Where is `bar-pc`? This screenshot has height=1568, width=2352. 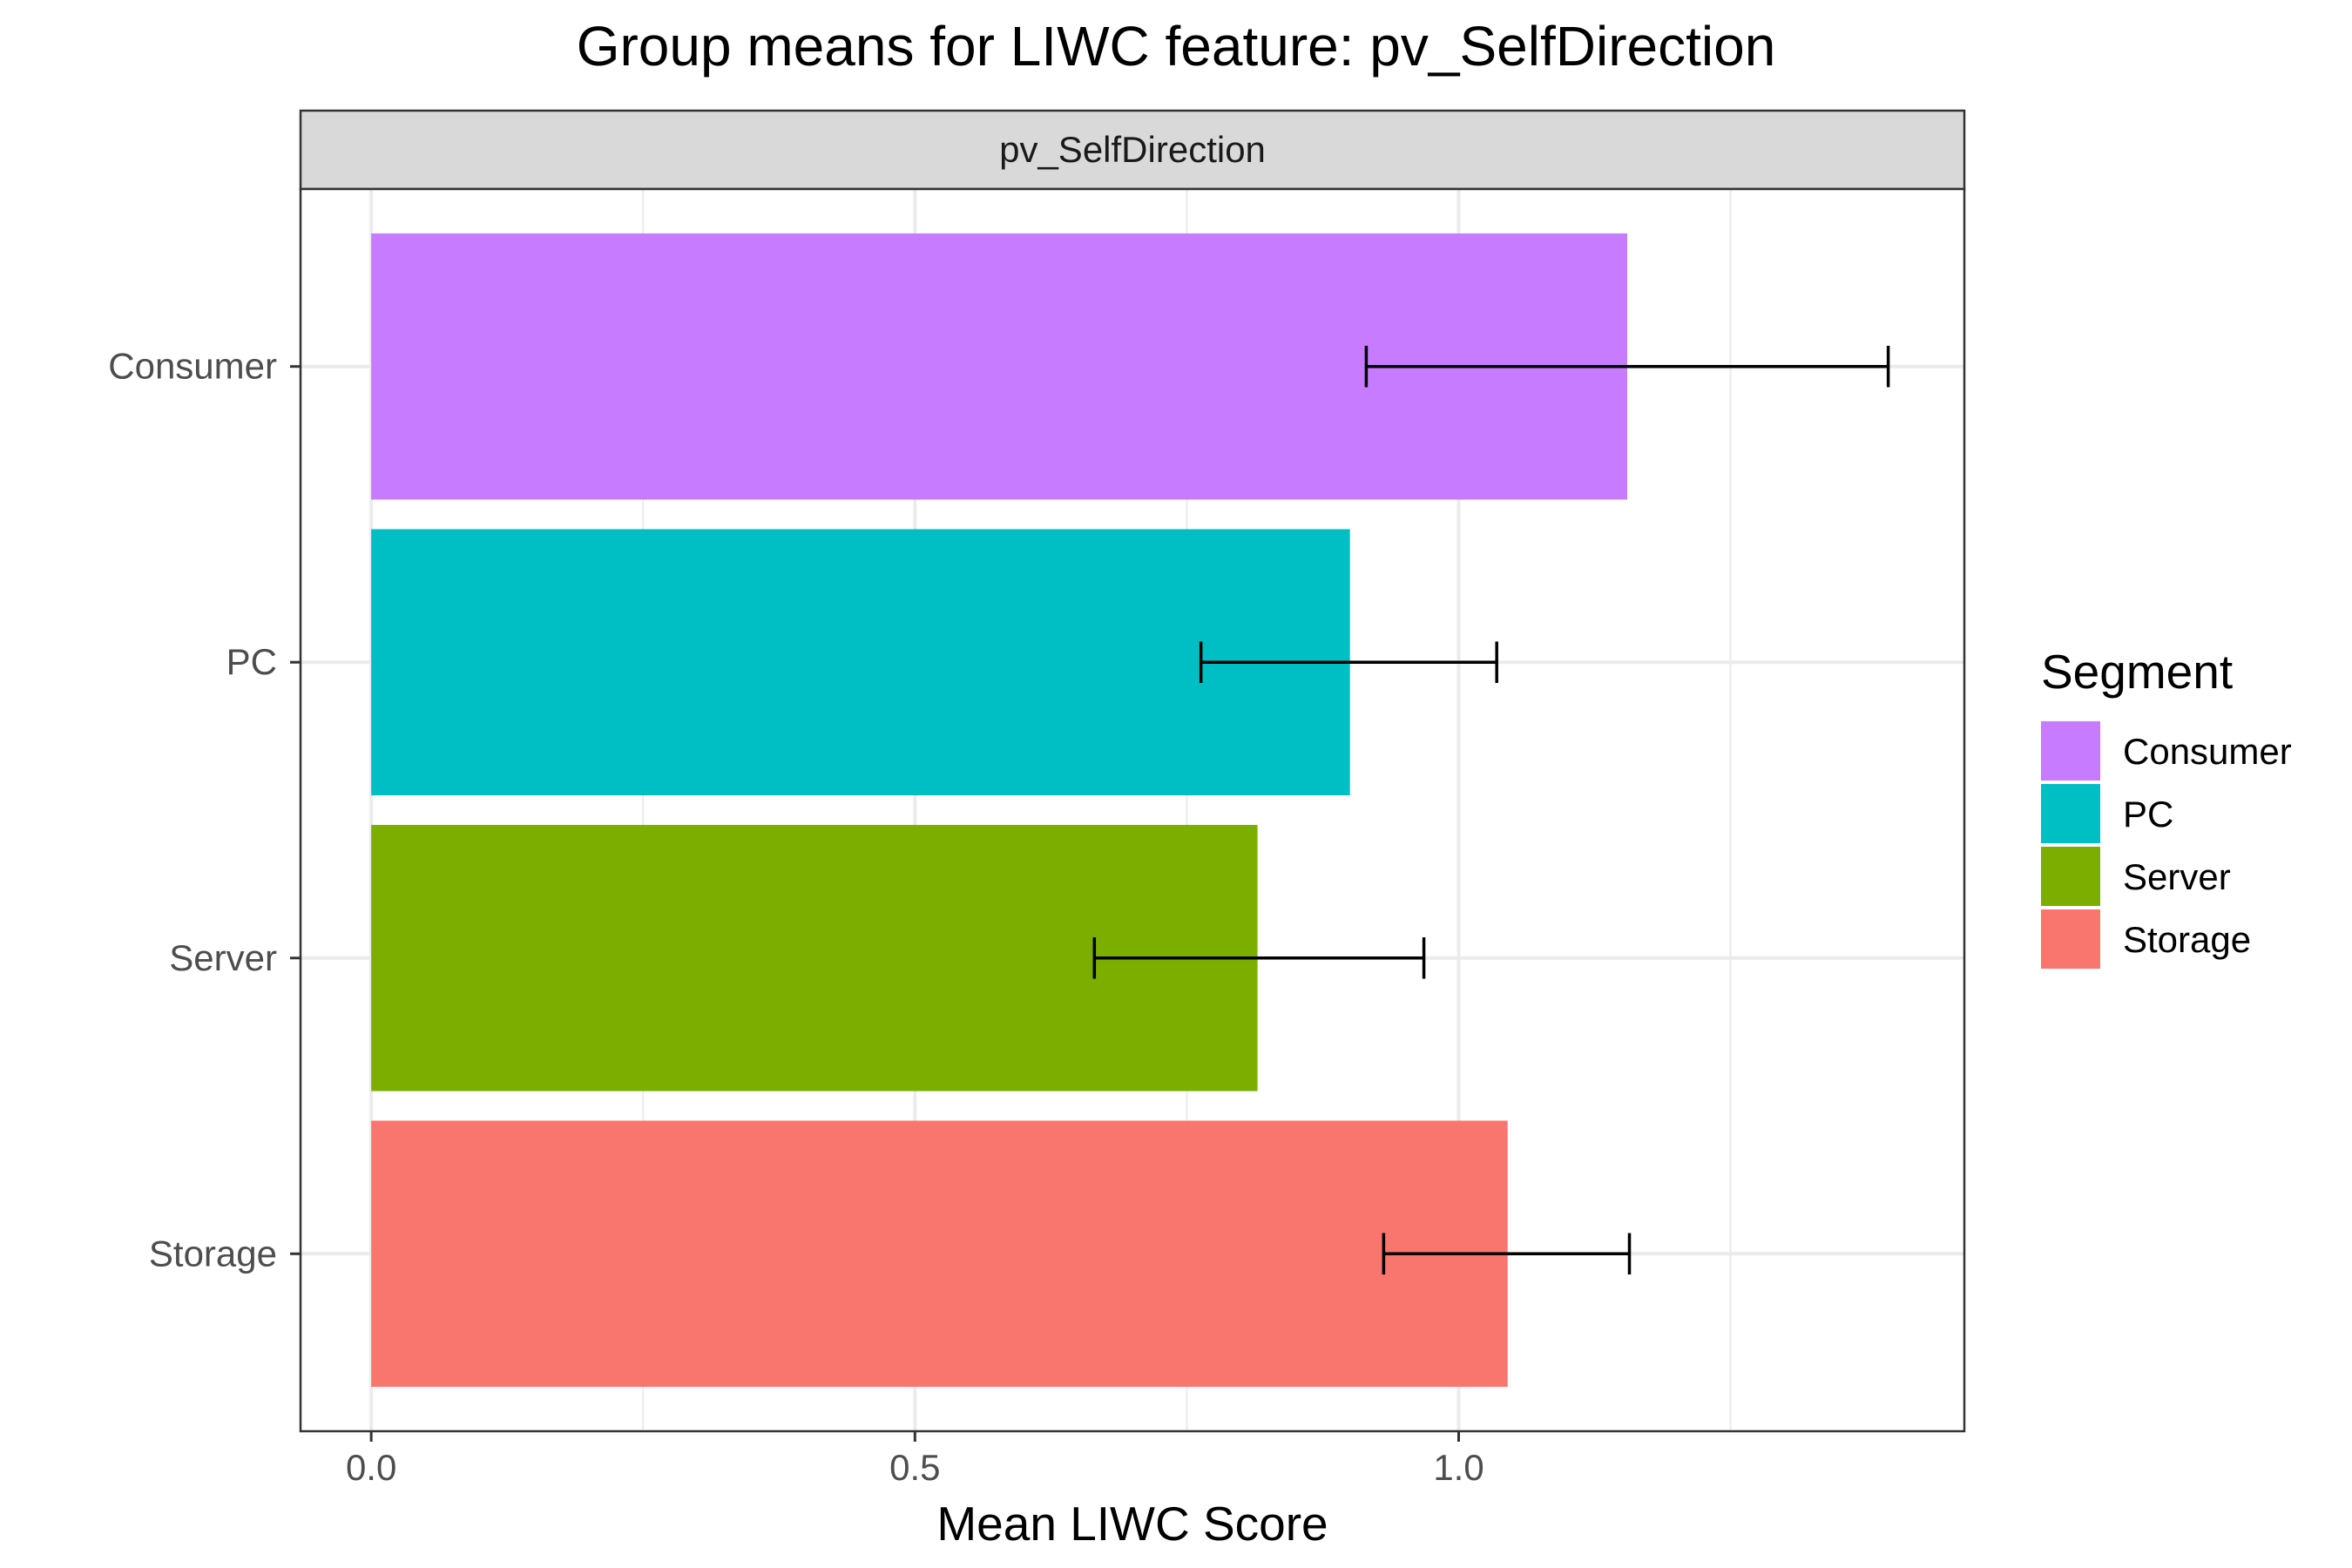 bar-pc is located at coordinates (860, 662).